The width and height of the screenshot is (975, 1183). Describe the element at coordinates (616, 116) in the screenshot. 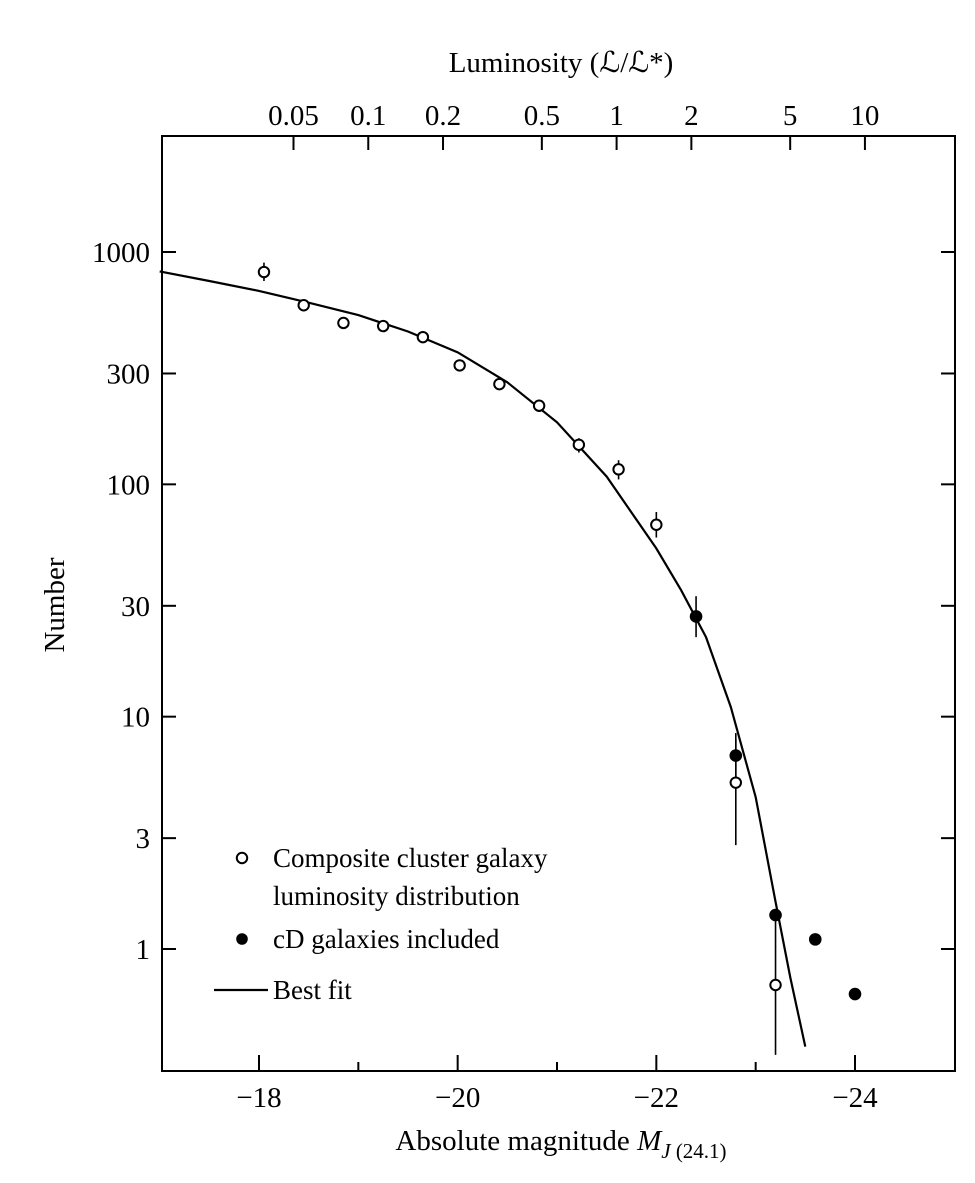

I see `top-tick-label: 1` at that location.